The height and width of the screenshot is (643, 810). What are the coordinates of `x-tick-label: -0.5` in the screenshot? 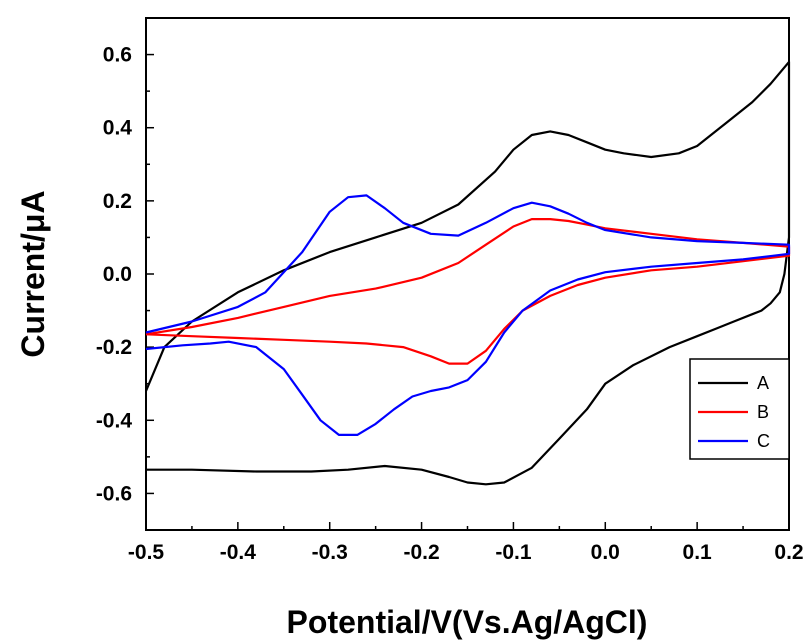 It's located at (146, 552).